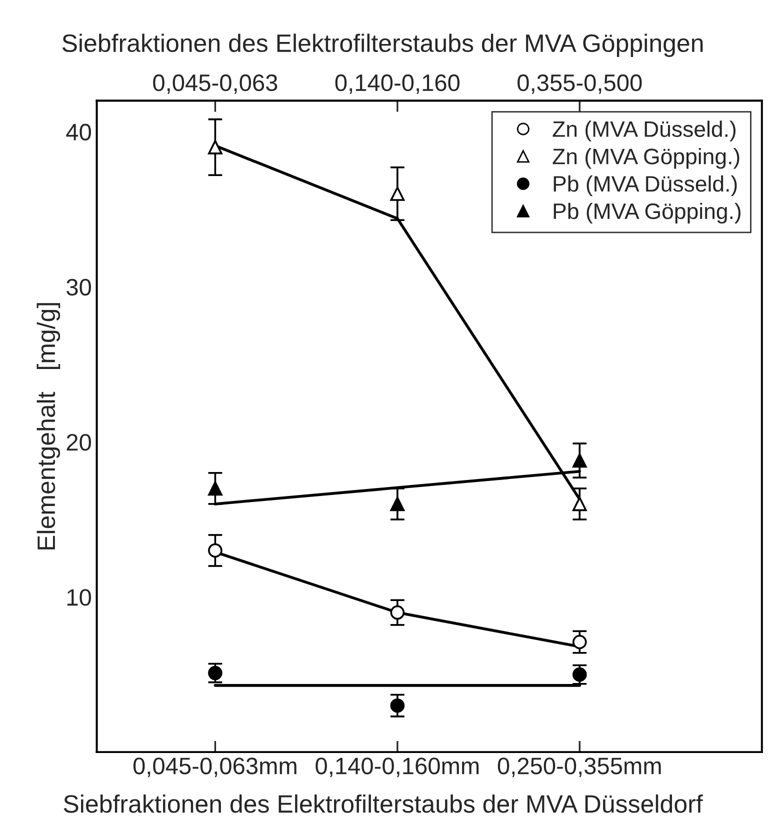 The image size is (768, 832). What do you see at coordinates (645, 185) in the screenshot?
I see `legend-label: Pb (MVA Düsseld.)` at bounding box center [645, 185].